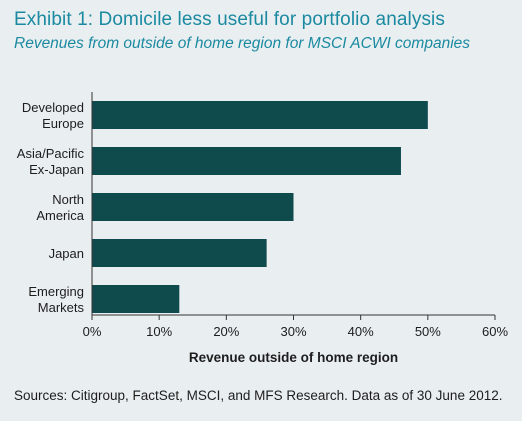 The image size is (522, 421). What do you see at coordinates (361, 331) in the screenshot?
I see `x-tick-label-4: 40%` at bounding box center [361, 331].